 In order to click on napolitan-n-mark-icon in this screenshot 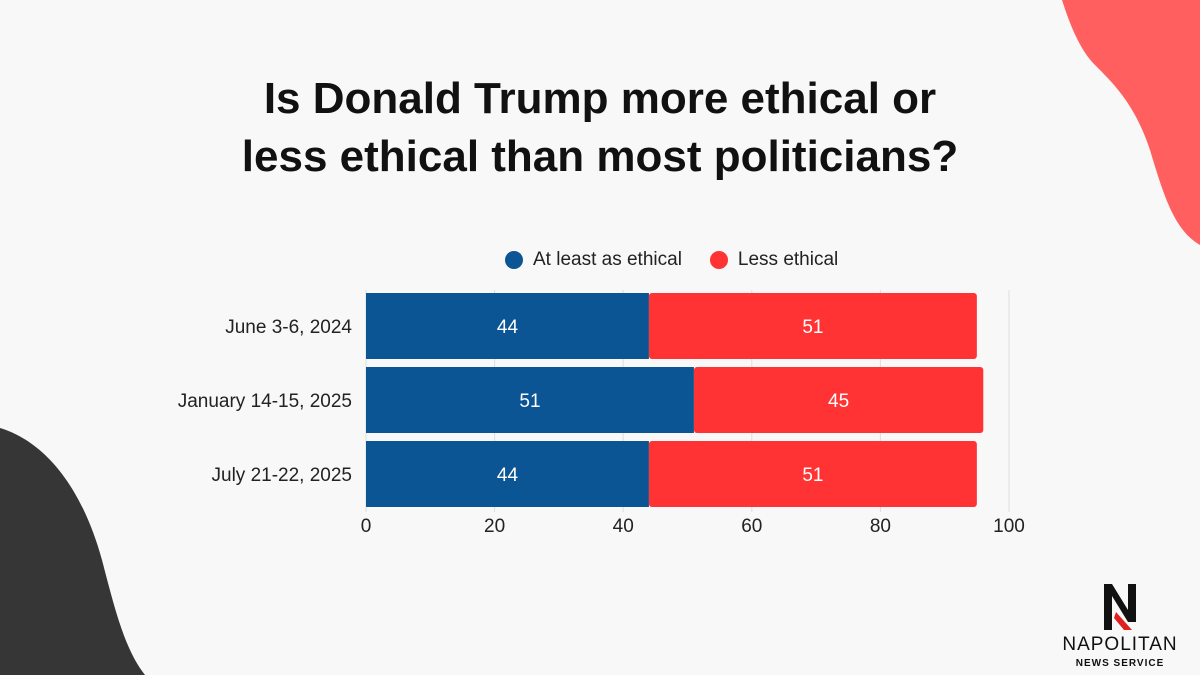, I will do `click(1120, 607)`.